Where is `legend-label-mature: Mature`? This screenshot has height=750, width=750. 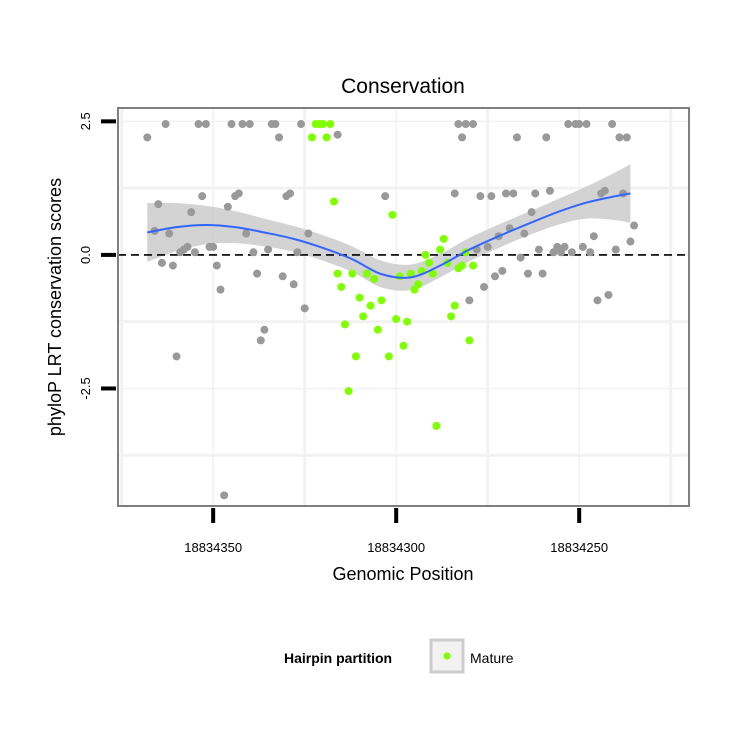 legend-label-mature: Mature is located at coordinates (492, 658).